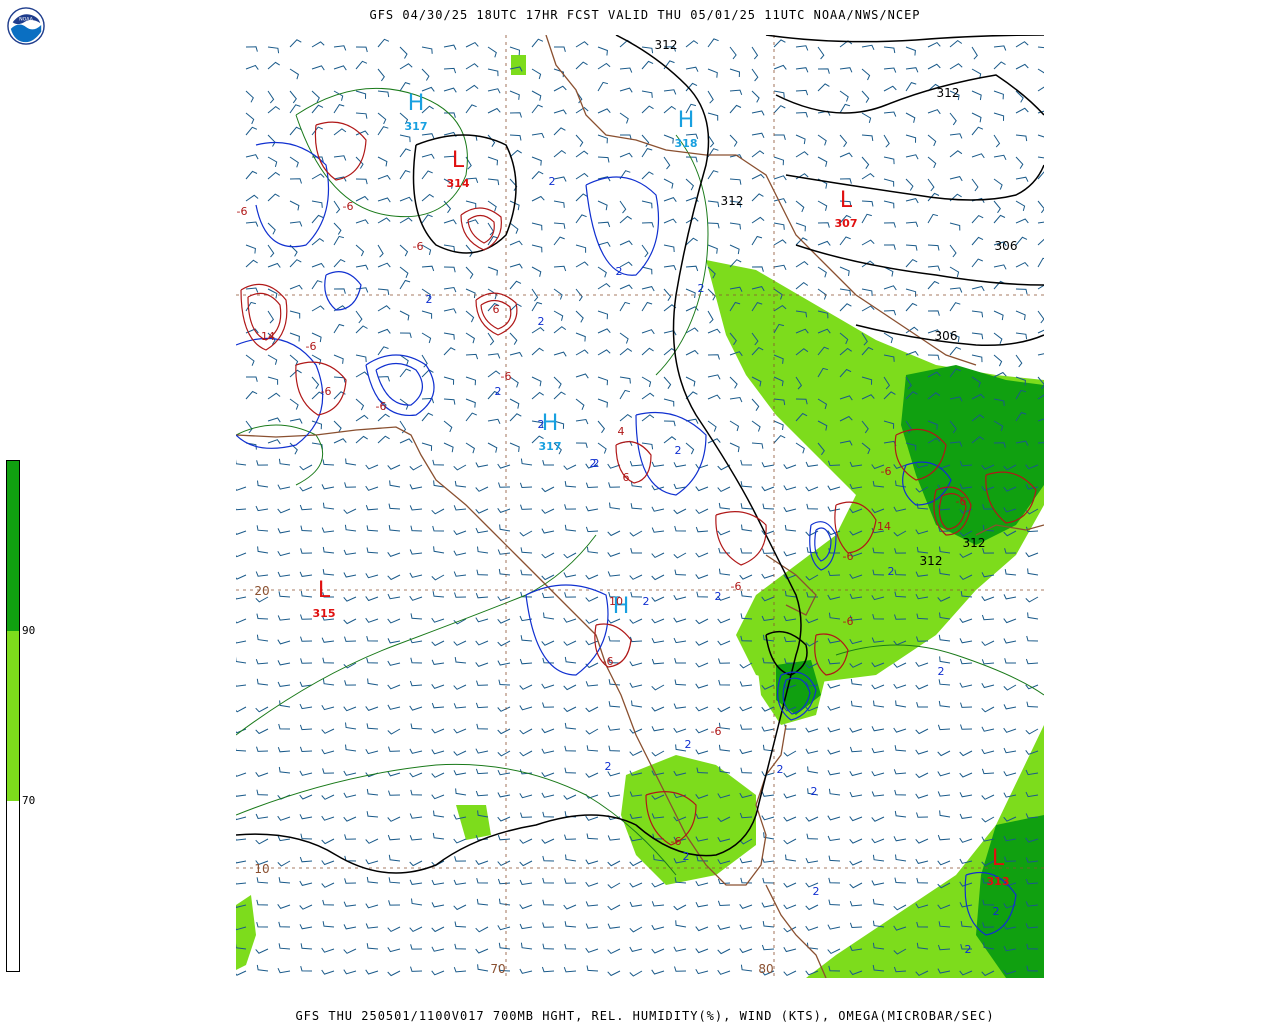  What do you see at coordinates (931, 561) in the screenshot?
I see `height-contour-label: 312` at bounding box center [931, 561].